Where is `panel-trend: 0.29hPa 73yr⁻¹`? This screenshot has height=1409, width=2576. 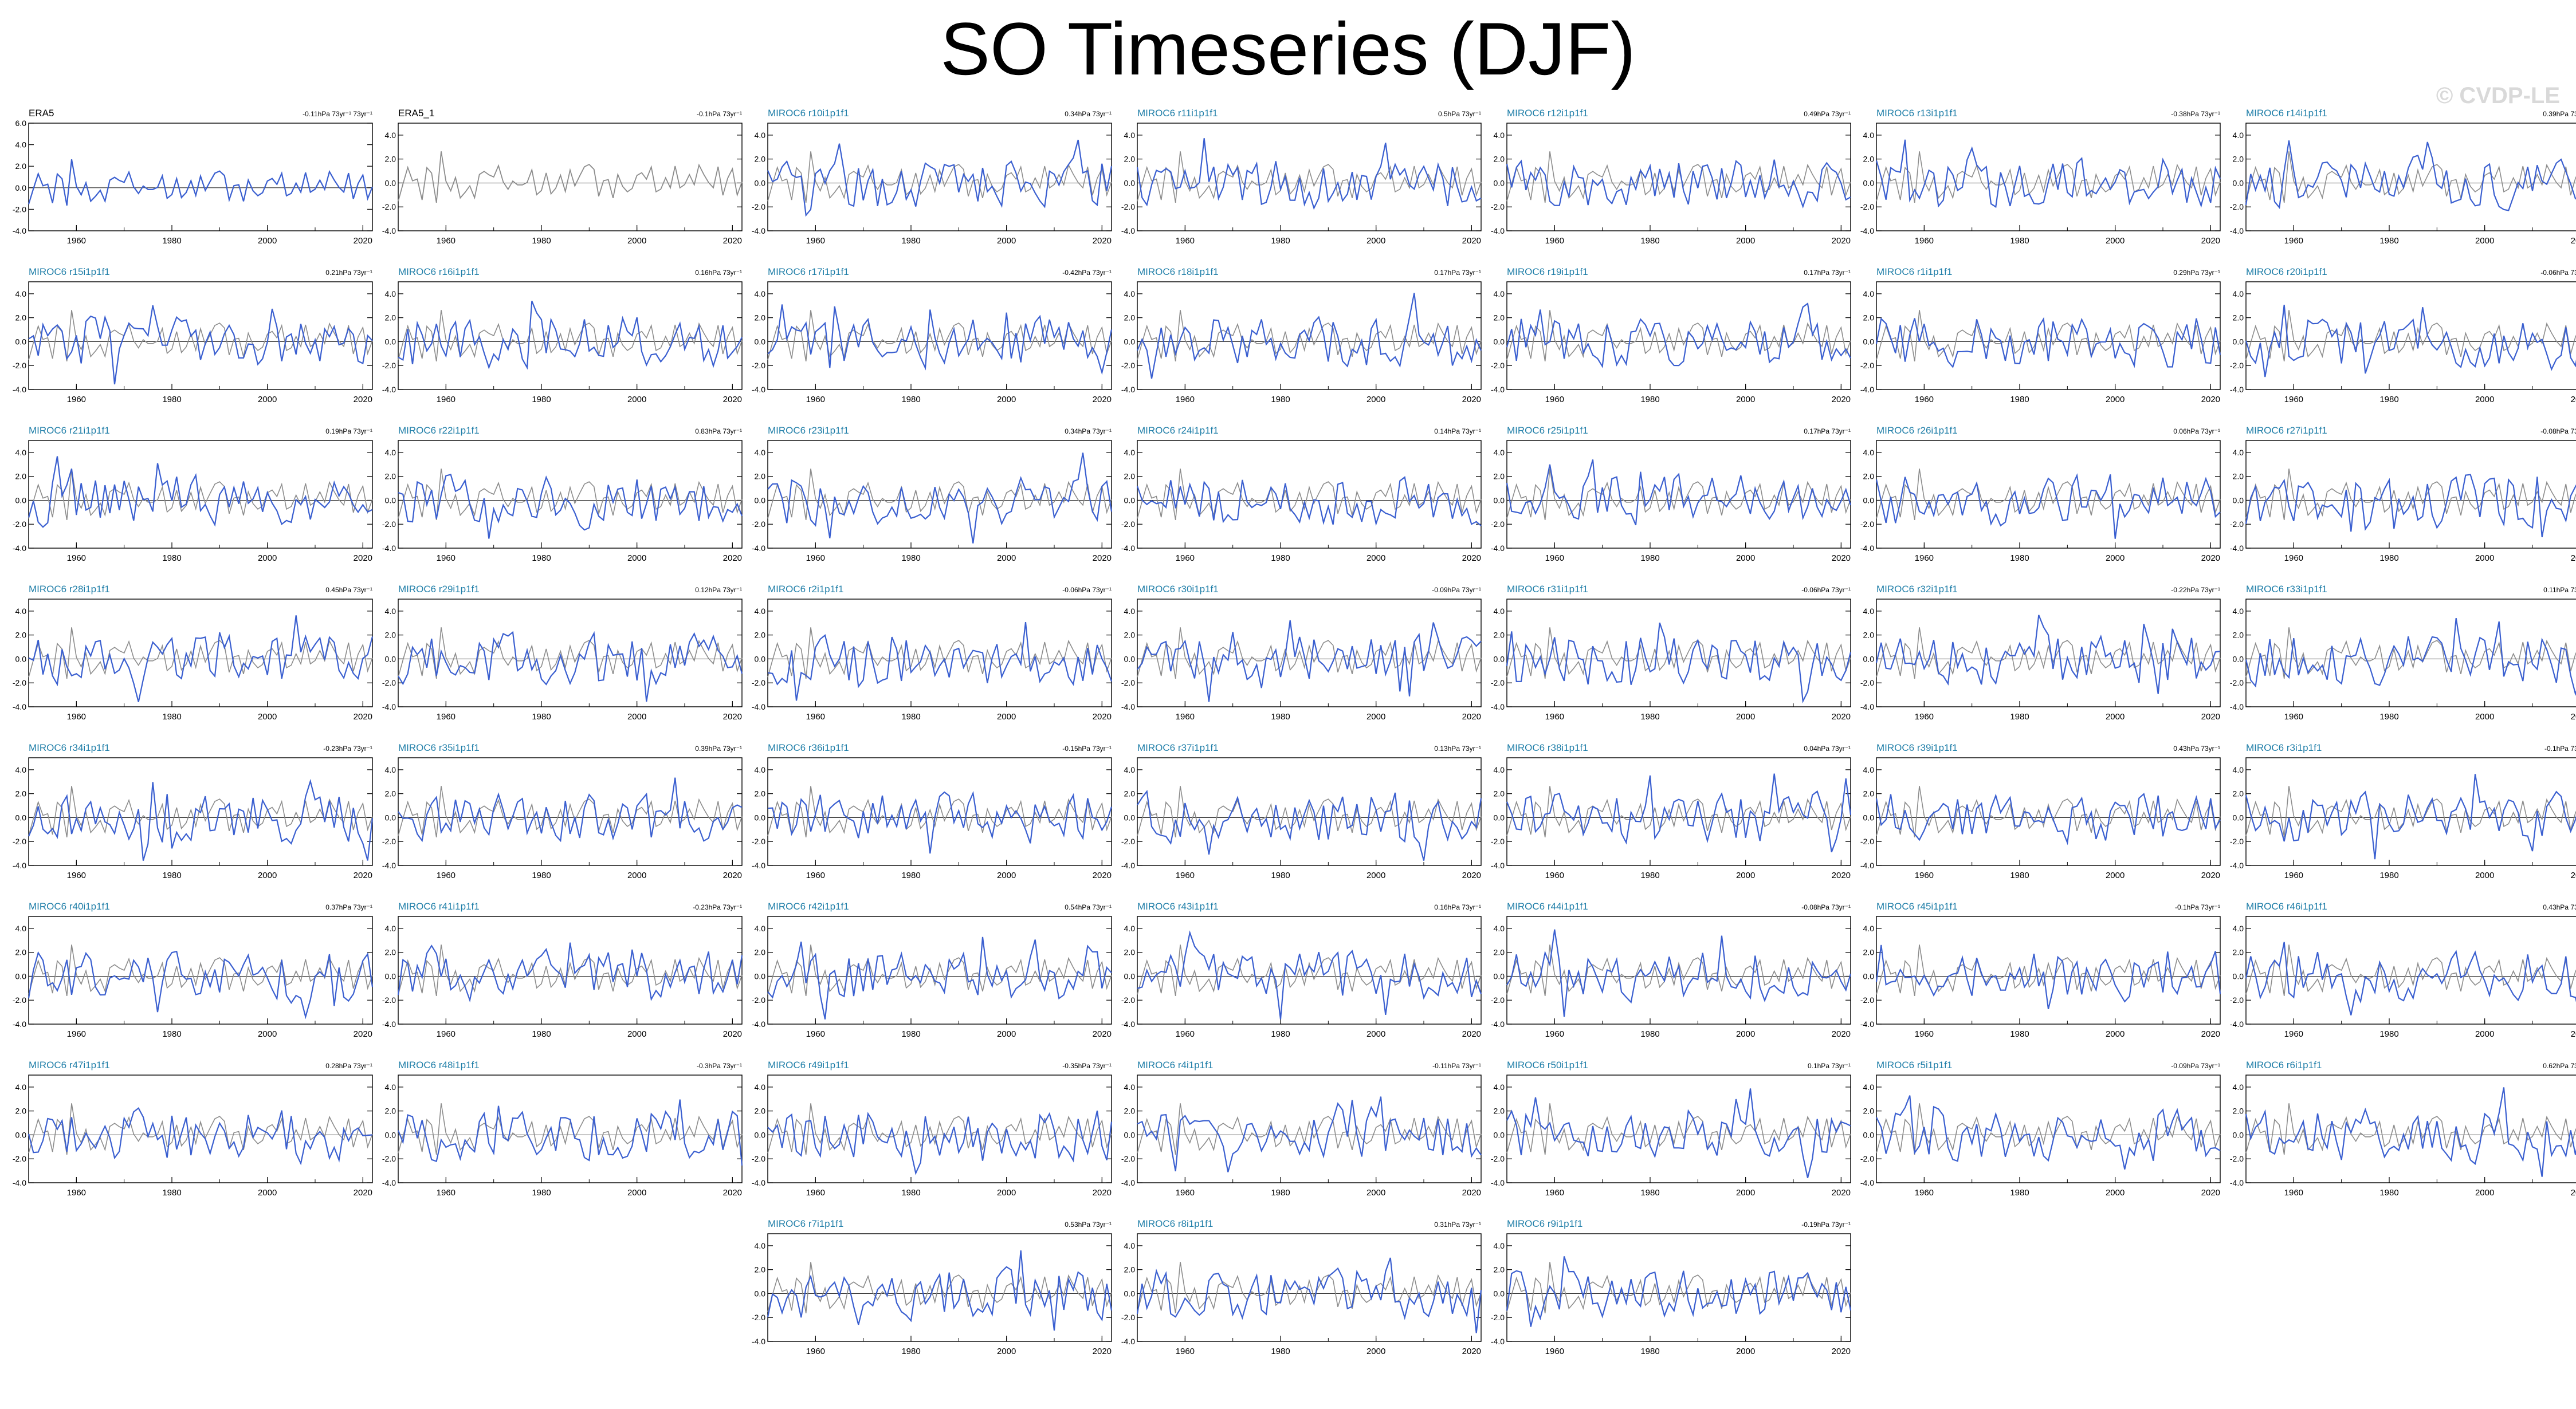
panel-trend: 0.29hPa 73yr⁻¹ is located at coordinates (2197, 273).